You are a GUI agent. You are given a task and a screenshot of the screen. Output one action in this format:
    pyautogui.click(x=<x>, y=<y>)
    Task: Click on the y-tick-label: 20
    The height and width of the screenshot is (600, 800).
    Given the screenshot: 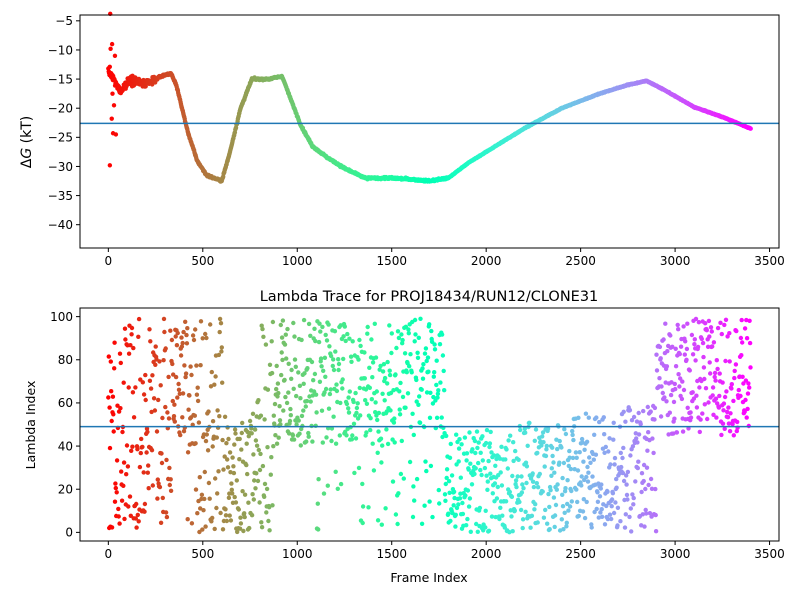 What is the action you would take?
    pyautogui.click(x=65, y=490)
    